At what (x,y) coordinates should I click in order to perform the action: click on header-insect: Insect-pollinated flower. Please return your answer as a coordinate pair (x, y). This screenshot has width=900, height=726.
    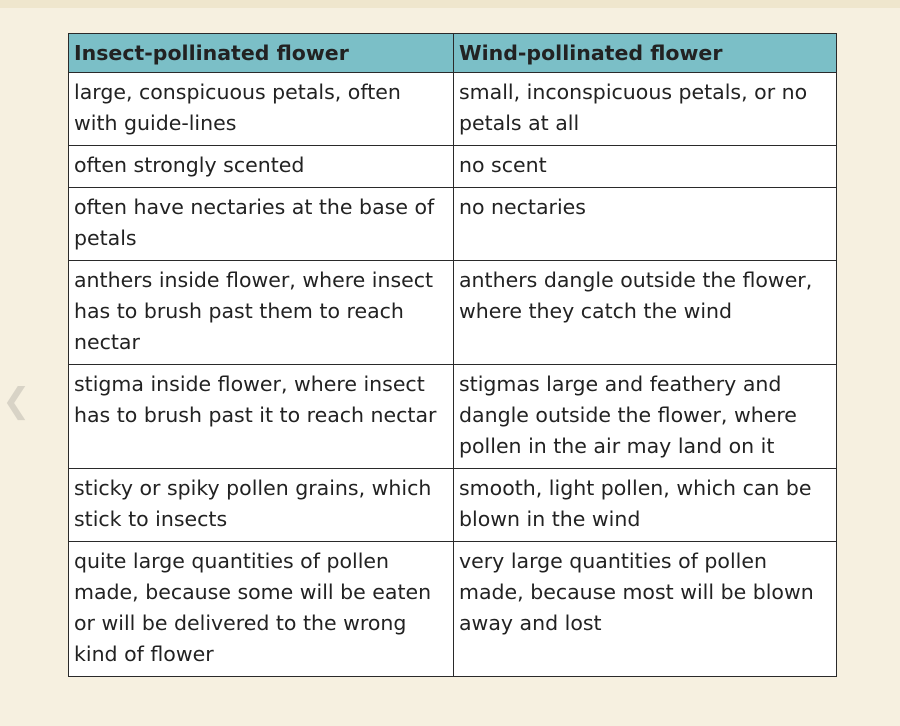
    Looking at the image, I should click on (261, 53).